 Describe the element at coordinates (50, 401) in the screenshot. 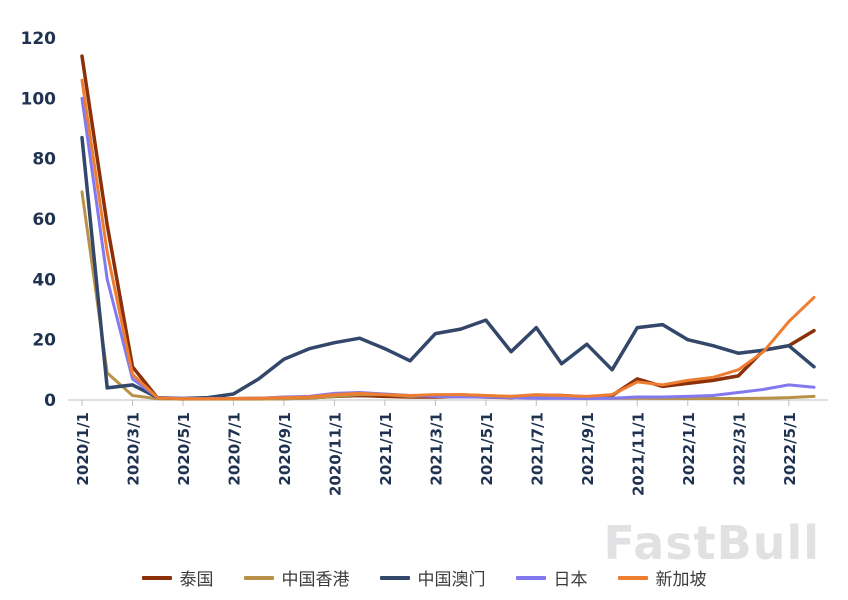

I see `y-tick-label: 0` at that location.